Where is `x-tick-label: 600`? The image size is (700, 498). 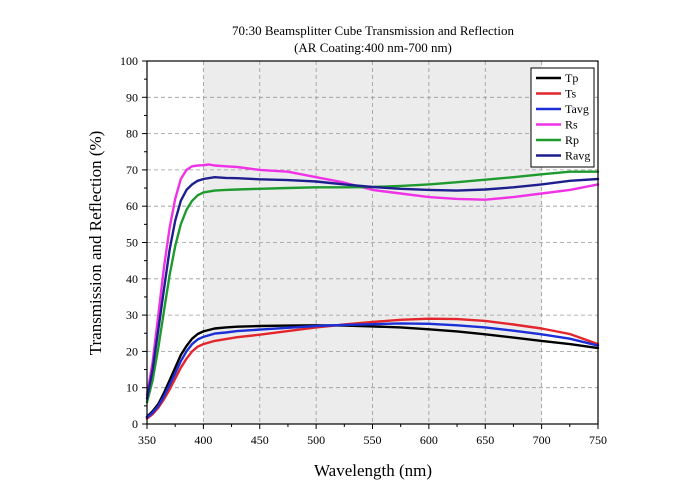
x-tick-label: 600 is located at coordinates (429, 440).